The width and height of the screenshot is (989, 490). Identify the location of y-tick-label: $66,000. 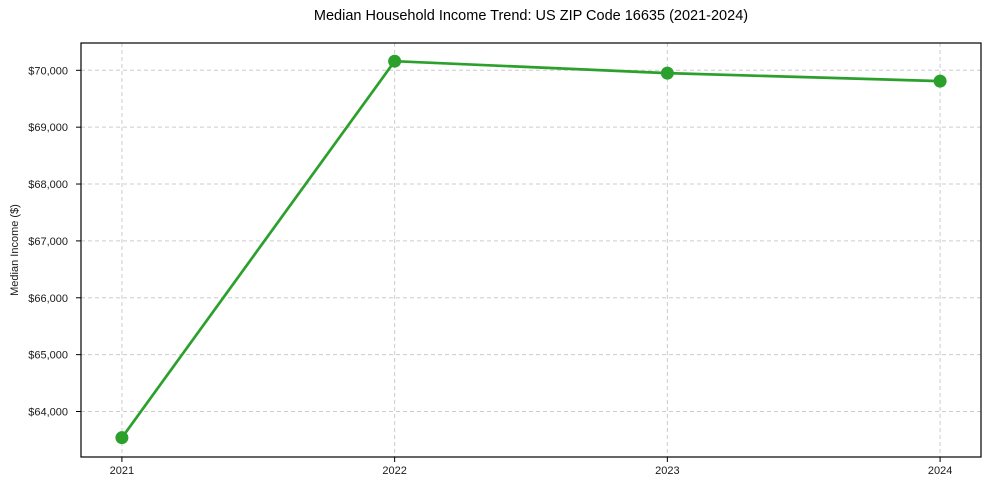
(48, 299).